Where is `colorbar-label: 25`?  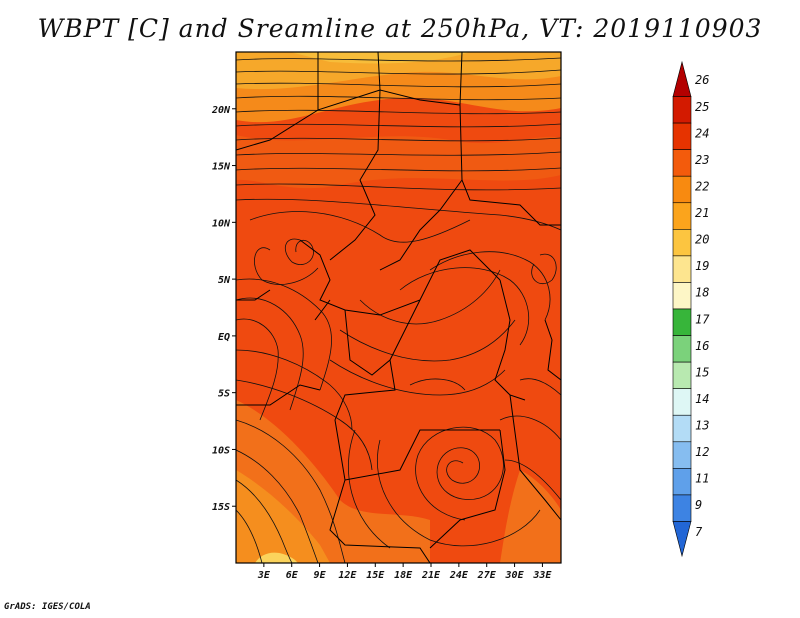 colorbar-label: 25 is located at coordinates (702, 107).